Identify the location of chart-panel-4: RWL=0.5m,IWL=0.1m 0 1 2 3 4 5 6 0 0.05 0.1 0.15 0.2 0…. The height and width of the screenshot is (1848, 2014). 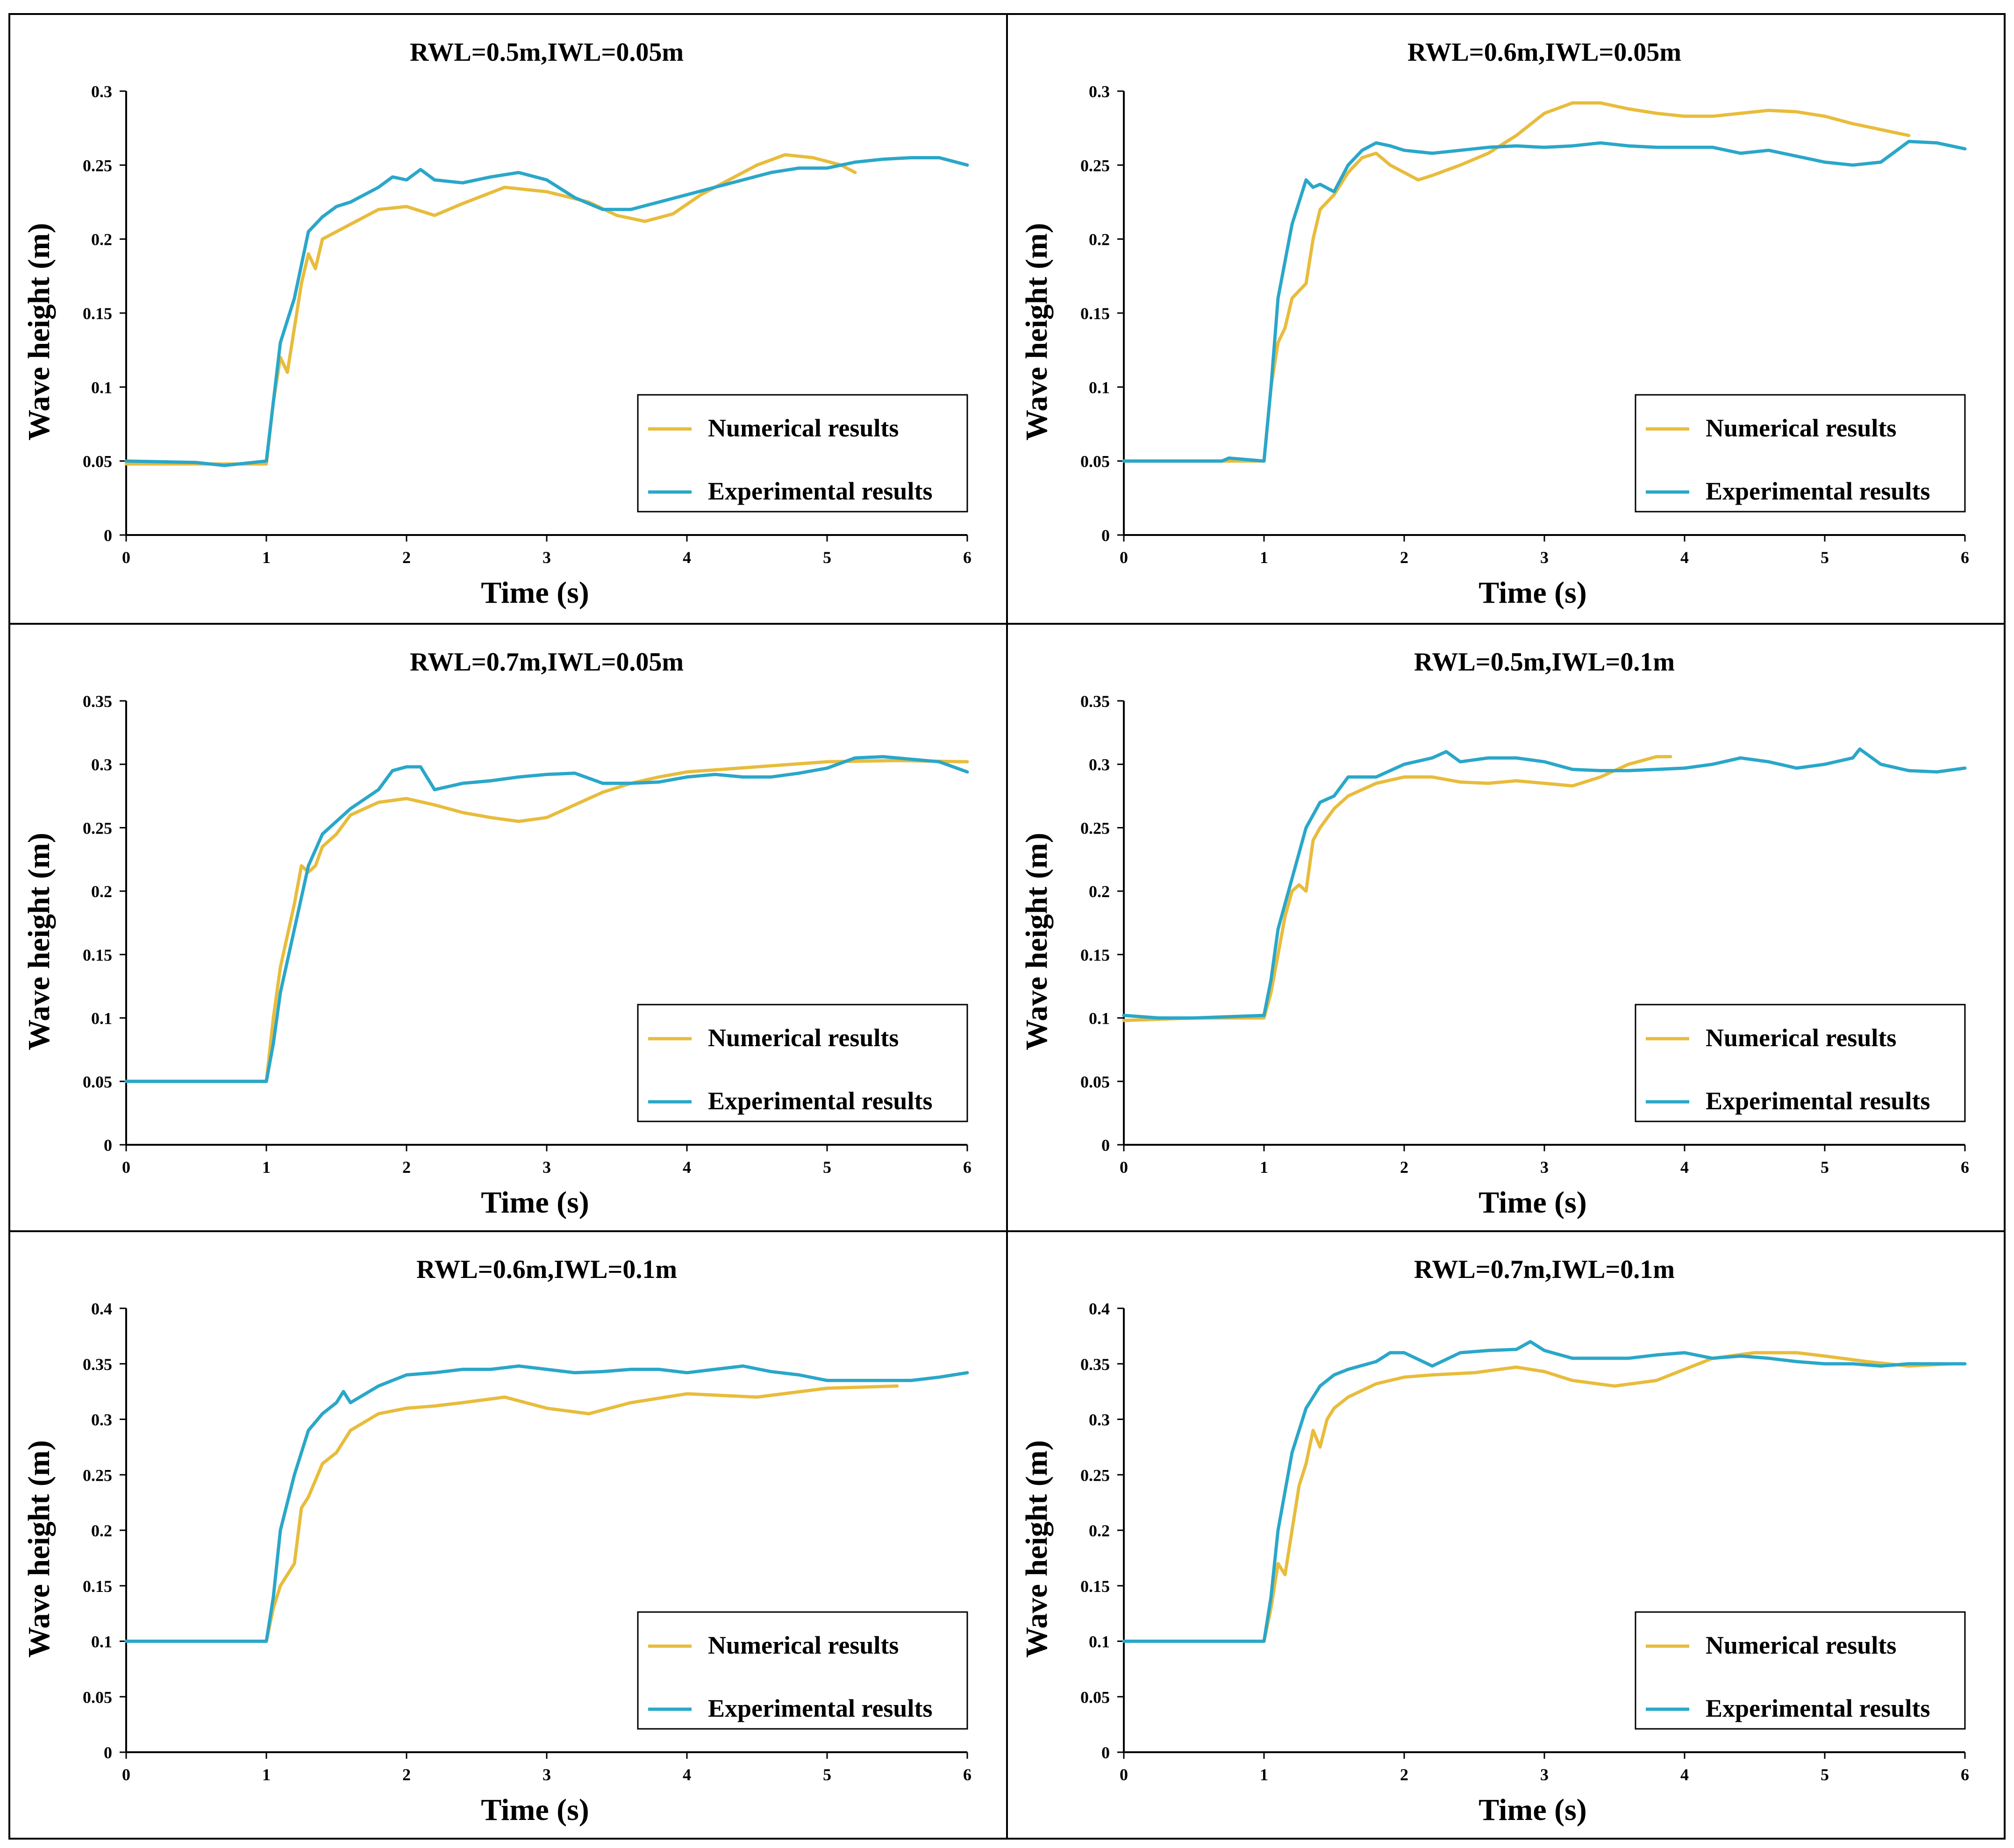
(1494, 934).